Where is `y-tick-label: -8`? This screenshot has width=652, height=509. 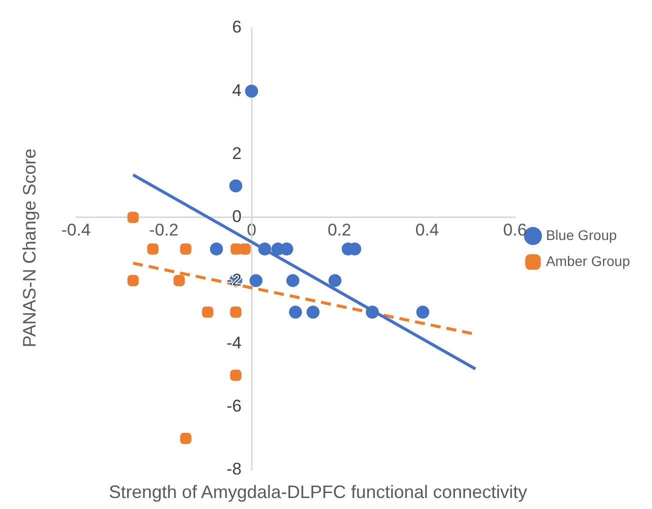
y-tick-label: -8 is located at coordinates (234, 469).